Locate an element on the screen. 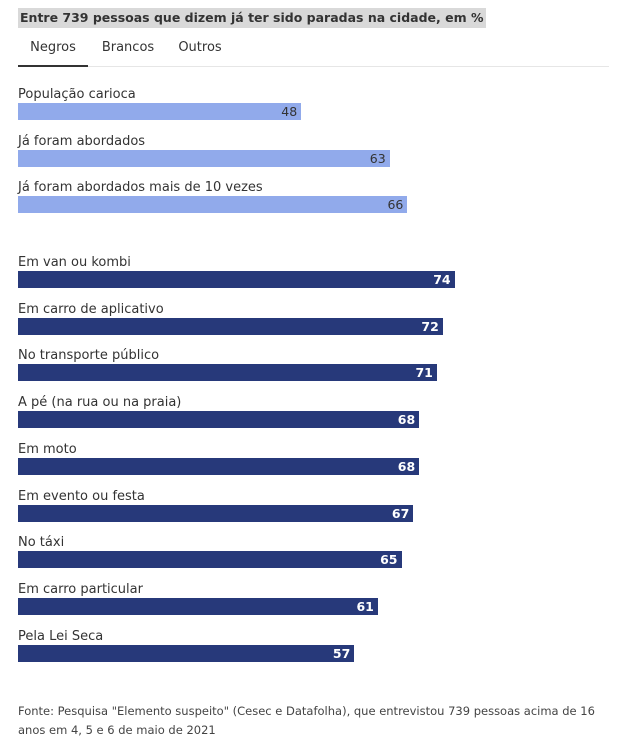  bar: 66 is located at coordinates (213, 205).